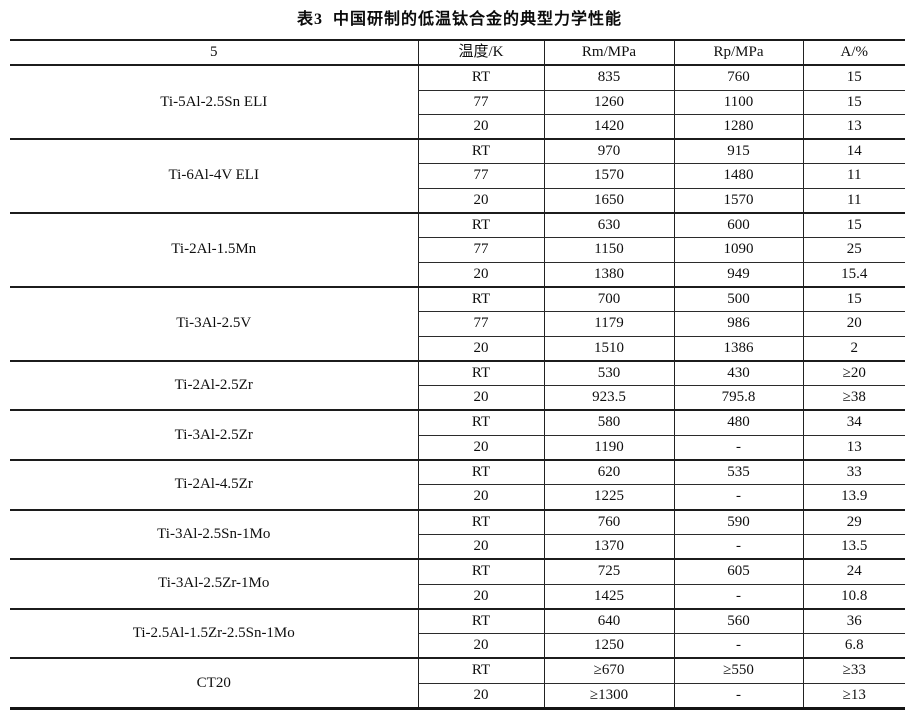 This screenshot has width=919, height=715. I want to click on elongation-cell: 15.4, so click(853, 275).